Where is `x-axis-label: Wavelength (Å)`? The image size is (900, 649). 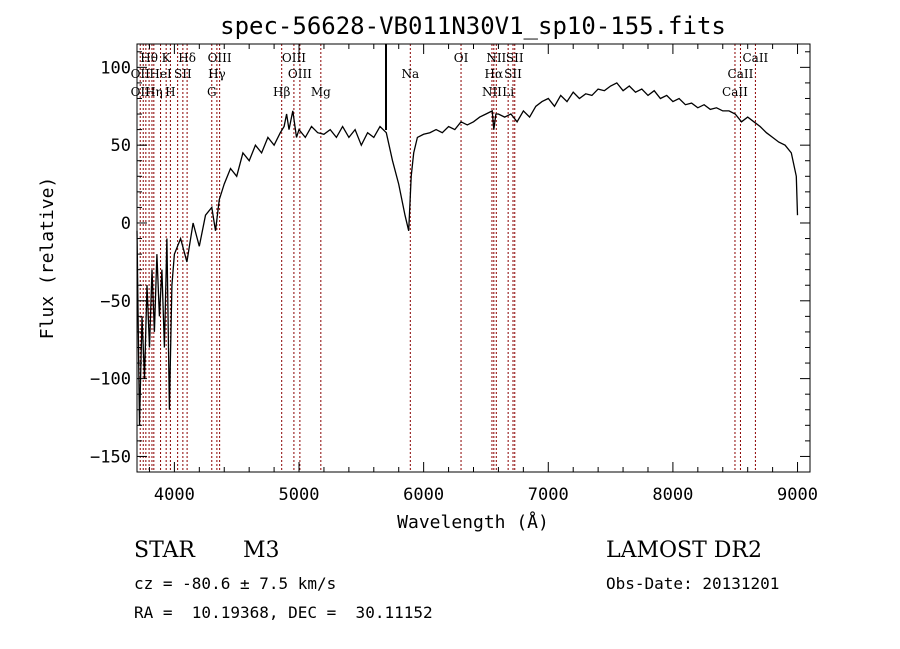
x-axis-label: Wavelength (Å) is located at coordinates (473, 522).